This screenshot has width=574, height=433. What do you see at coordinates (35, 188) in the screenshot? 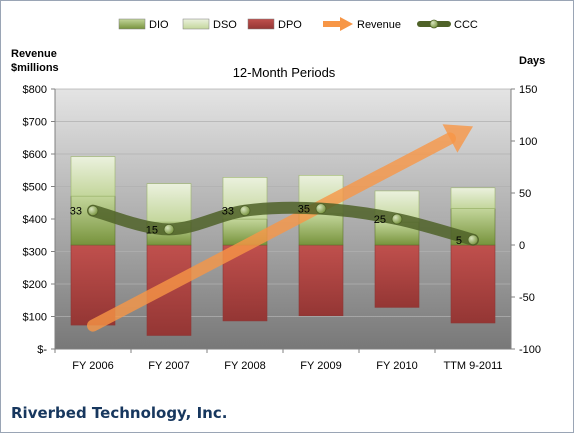
I see `left-tick-label: $500` at bounding box center [35, 188].